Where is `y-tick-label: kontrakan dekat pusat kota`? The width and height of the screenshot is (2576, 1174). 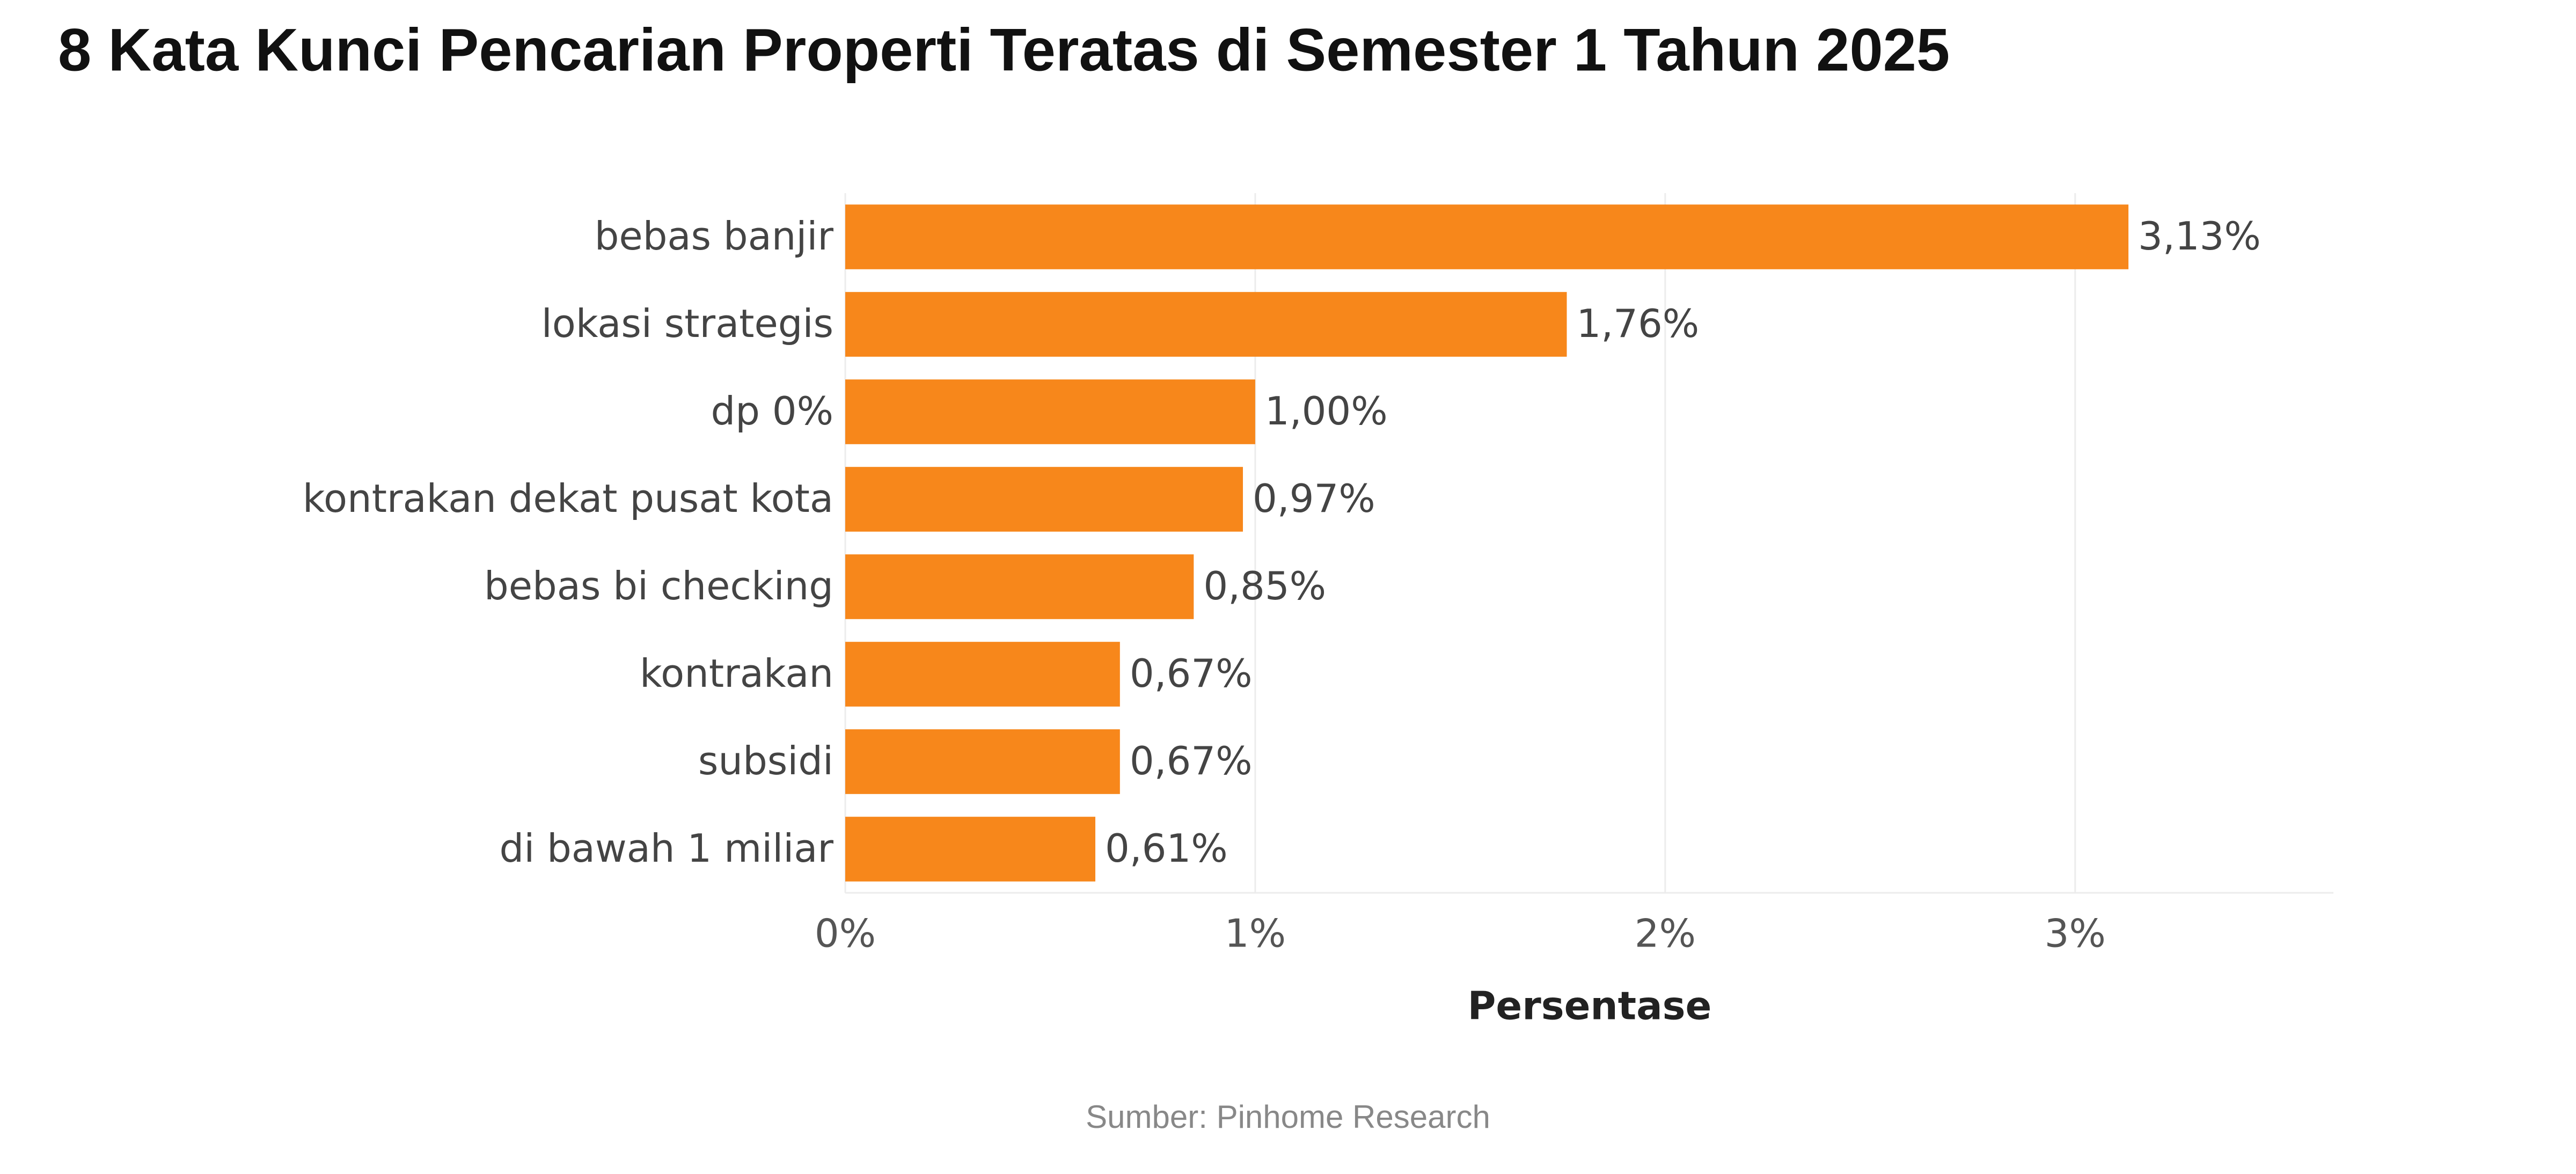 y-tick-label: kontrakan dekat pusat kota is located at coordinates (568, 498).